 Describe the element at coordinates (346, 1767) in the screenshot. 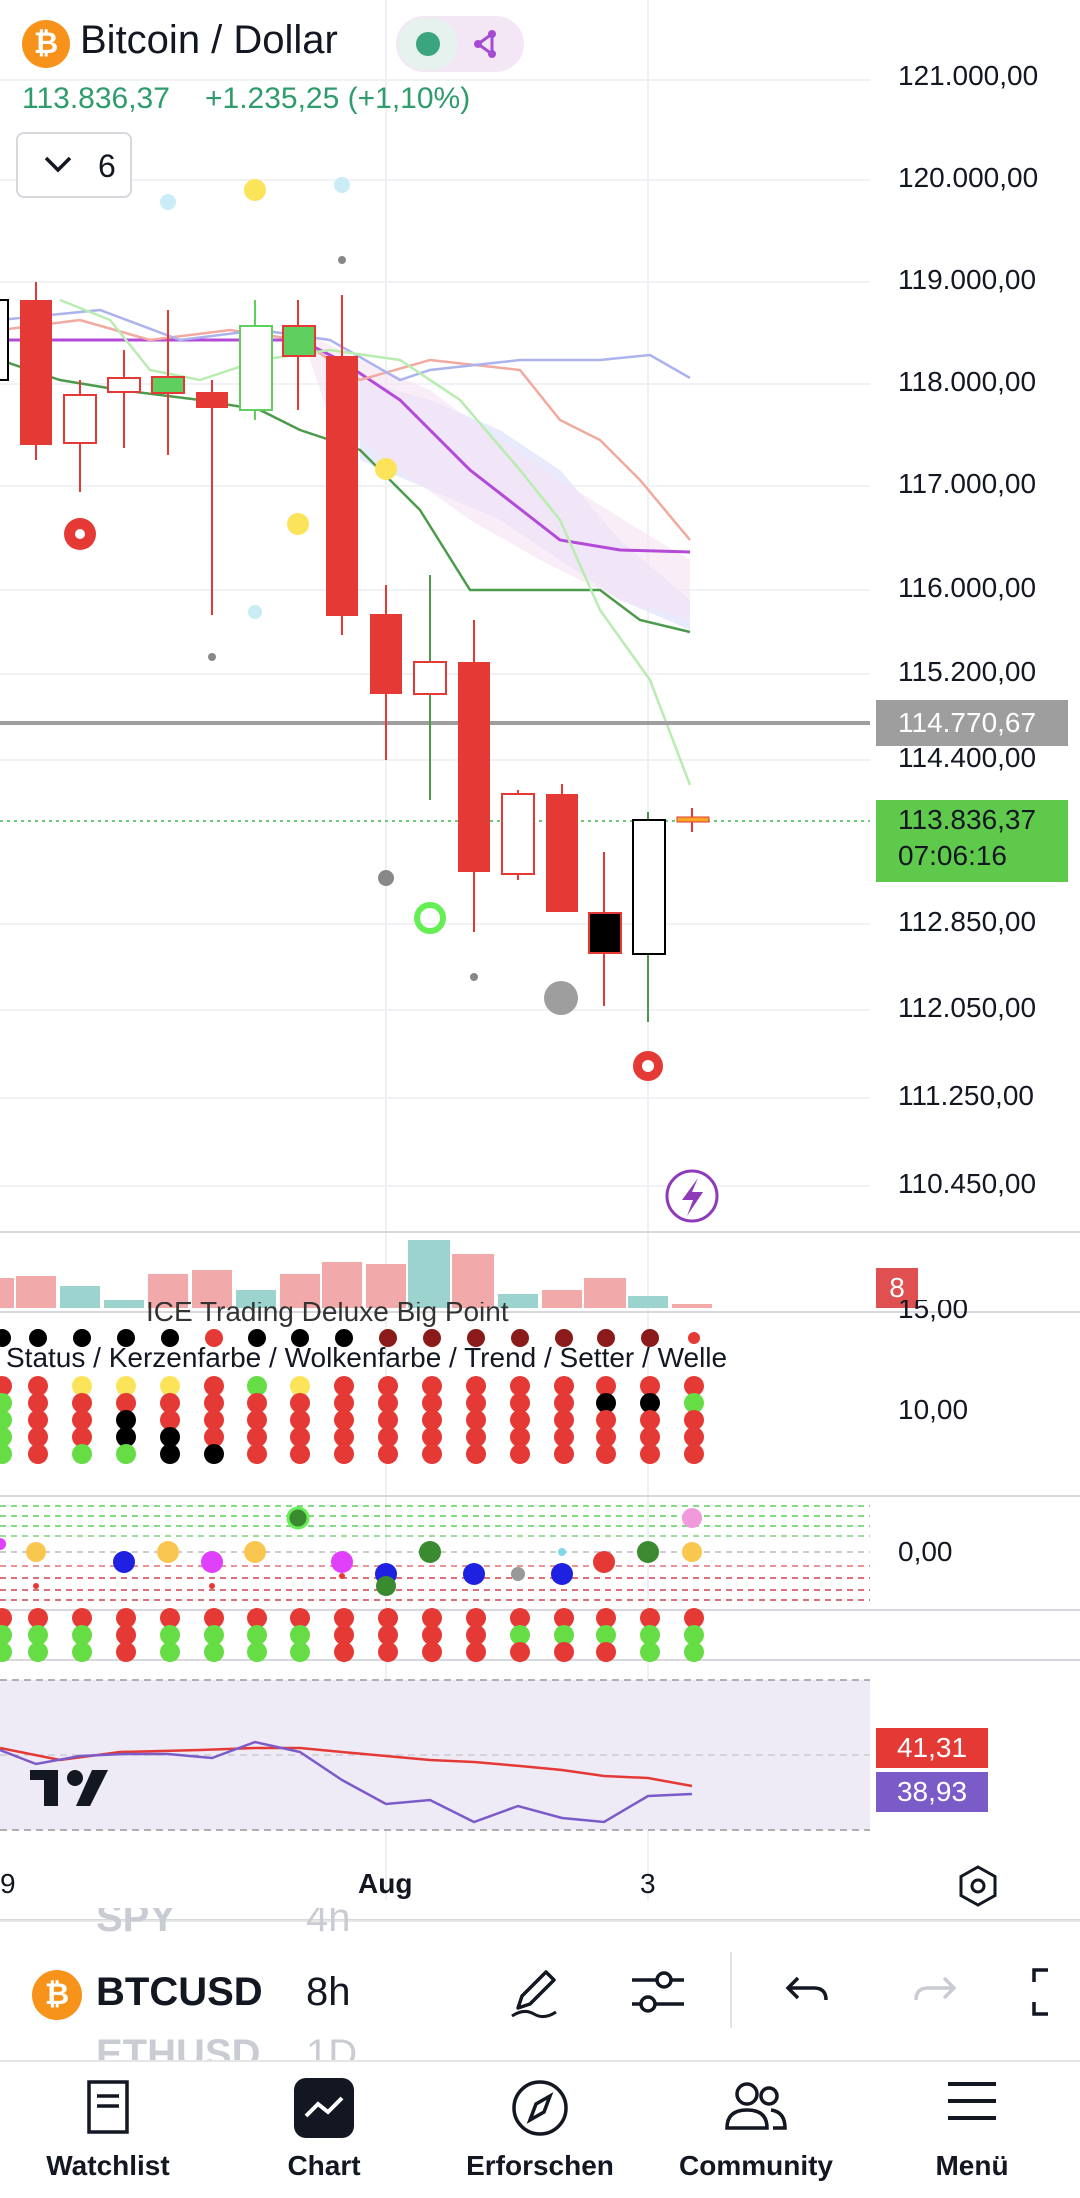

I see `rsi-signal-line` at that location.